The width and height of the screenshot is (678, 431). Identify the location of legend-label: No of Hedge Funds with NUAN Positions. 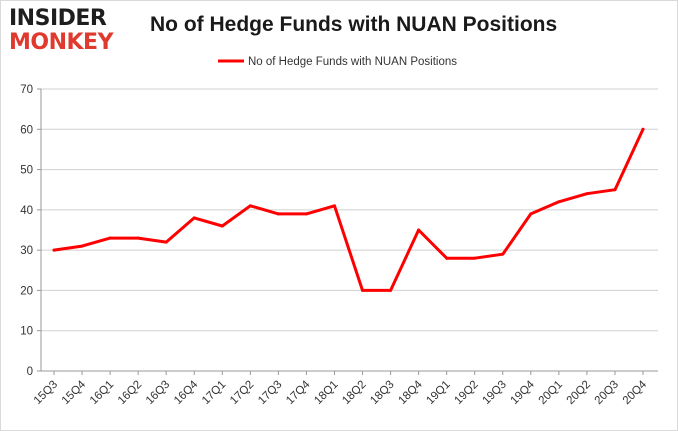
(352, 62).